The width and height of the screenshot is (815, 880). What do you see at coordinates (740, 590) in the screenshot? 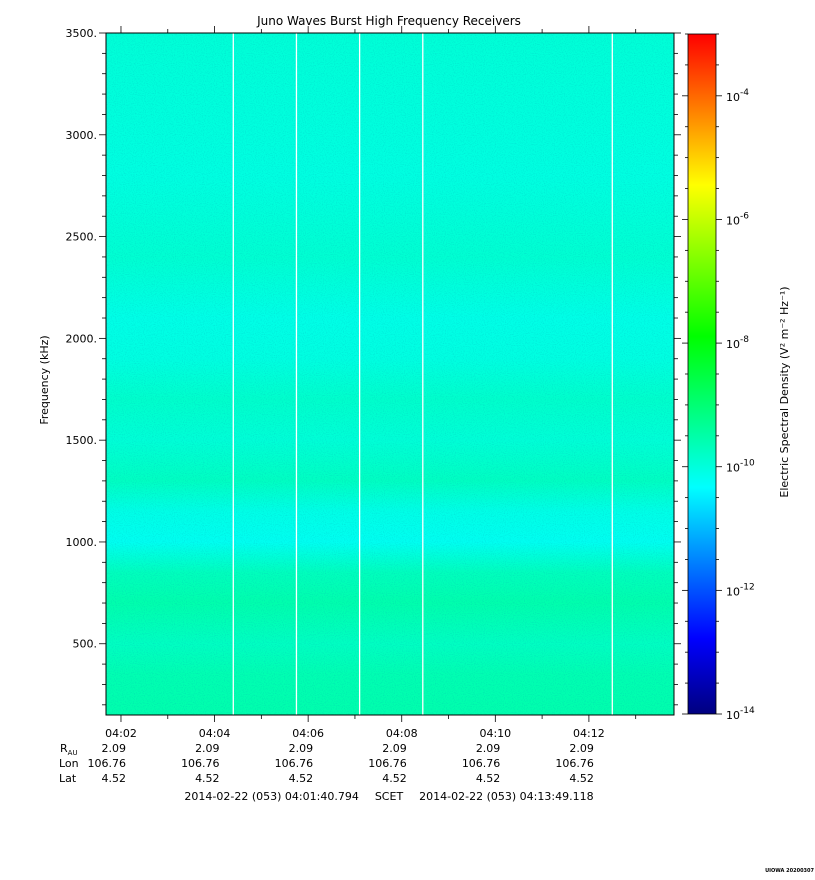
I see `colorbar-tick-label: 10⁻¹²` at bounding box center [740, 590].